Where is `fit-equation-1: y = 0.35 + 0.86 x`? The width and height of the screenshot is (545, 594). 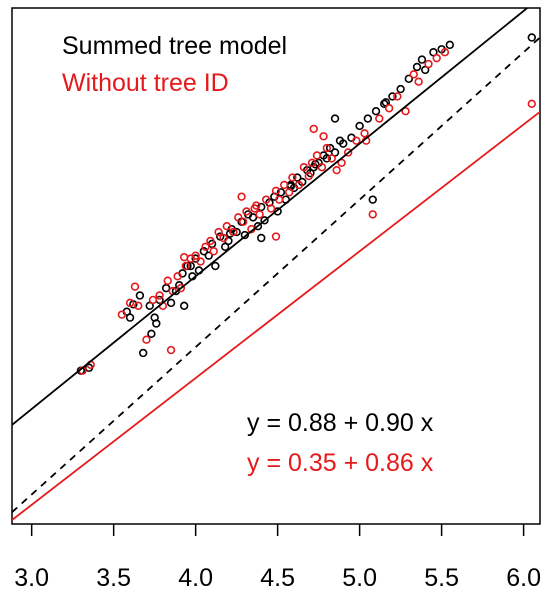 fit-equation-1: y = 0.35 + 0.86 x is located at coordinates (340, 463).